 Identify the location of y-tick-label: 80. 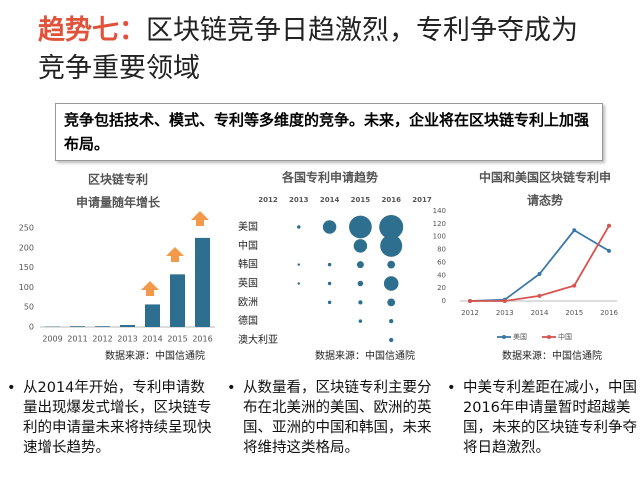
(441, 250).